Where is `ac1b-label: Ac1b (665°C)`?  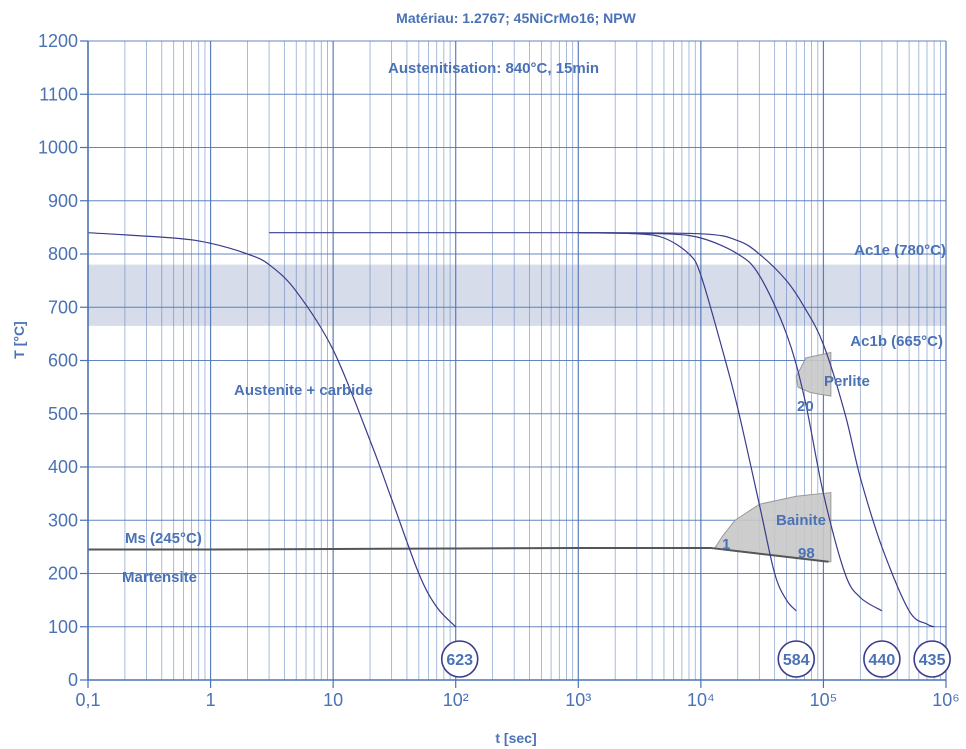
ac1b-label: Ac1b (665°C) is located at coordinates (896, 341).